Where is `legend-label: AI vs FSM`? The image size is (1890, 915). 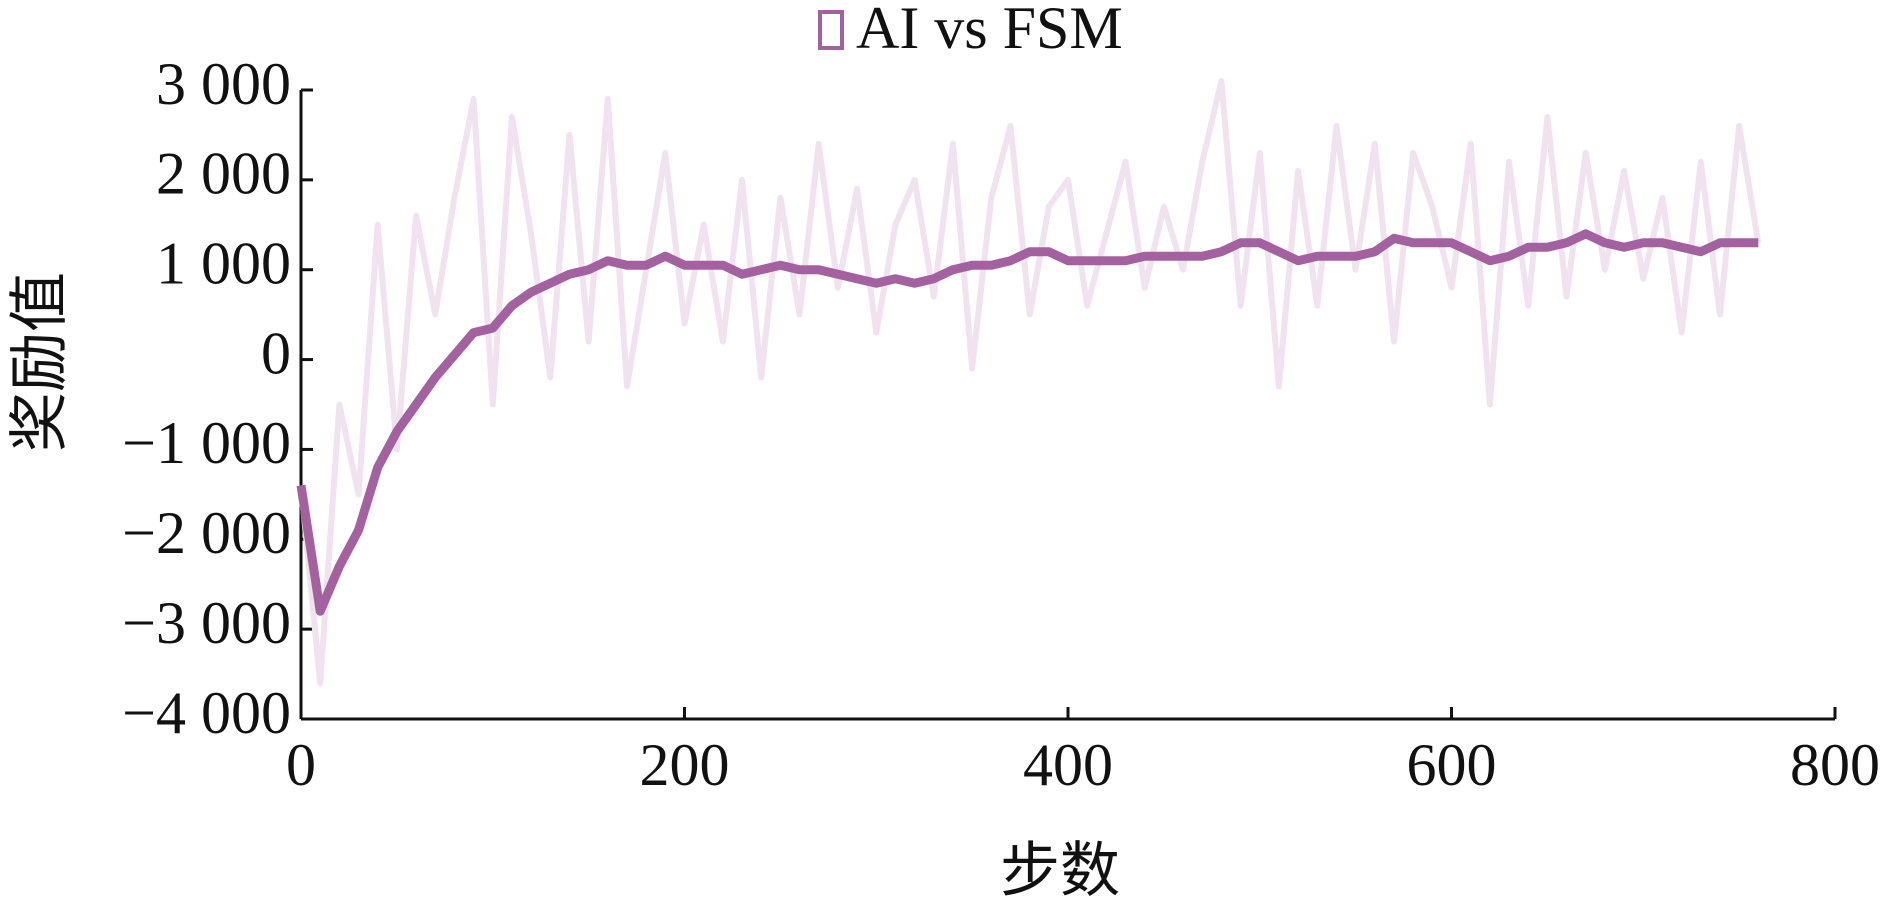 legend-label: AI vs FSM is located at coordinates (989, 30).